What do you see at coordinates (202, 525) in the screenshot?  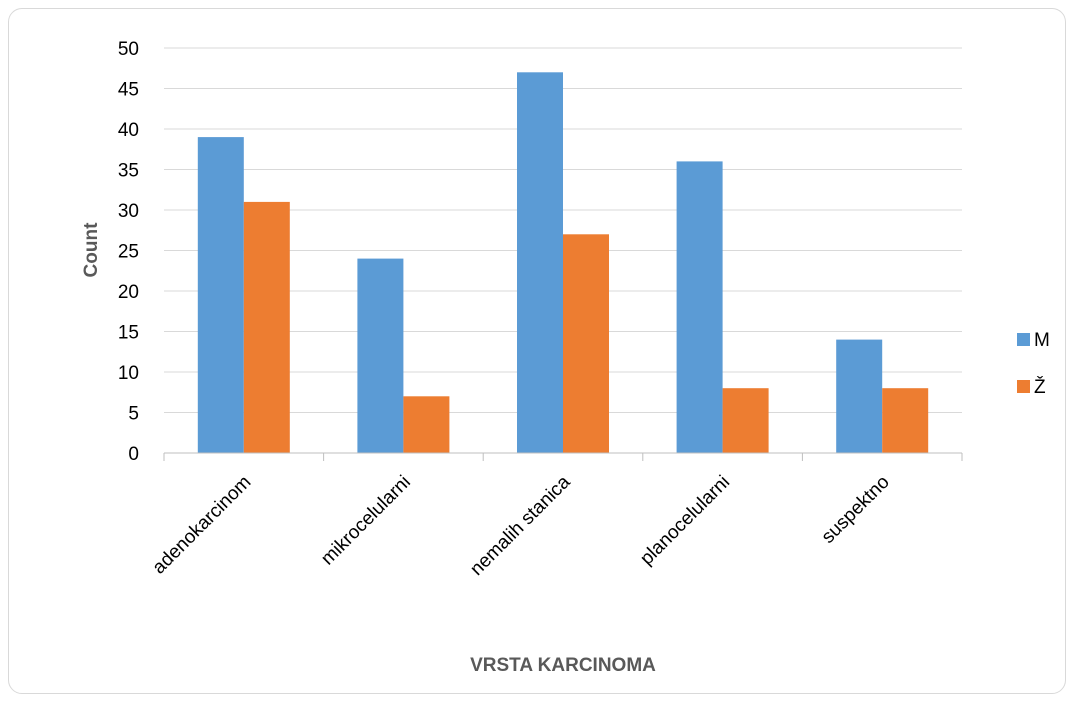 I see `x-tick-label: adenokarcinom` at bounding box center [202, 525].